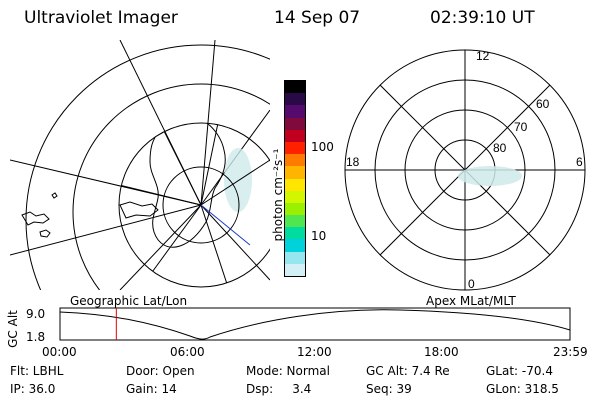  I want to click on globe-lat-ring, so click(201, 205).